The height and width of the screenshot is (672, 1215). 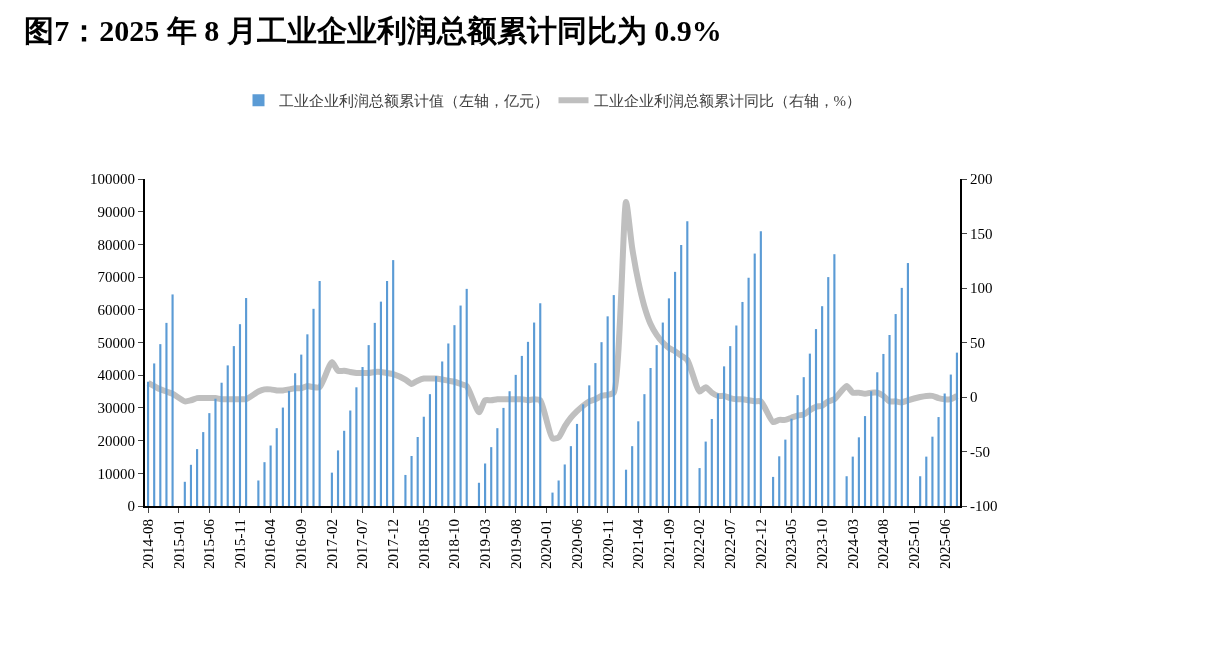 What do you see at coordinates (981, 233) in the screenshot?
I see `y2-tick-label: 150` at bounding box center [981, 233].